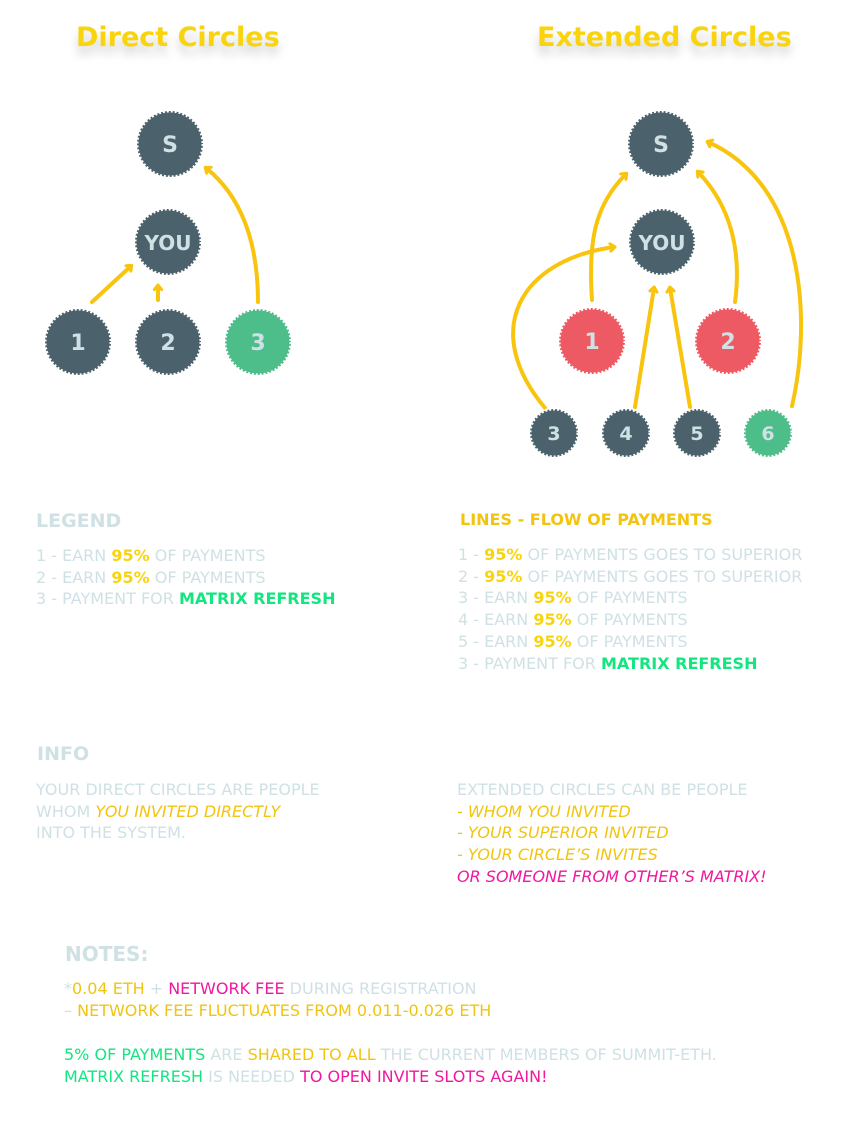  What do you see at coordinates (111, 833) in the screenshot?
I see `info-left-line-3: INTO THE SYSTEM.` at bounding box center [111, 833].